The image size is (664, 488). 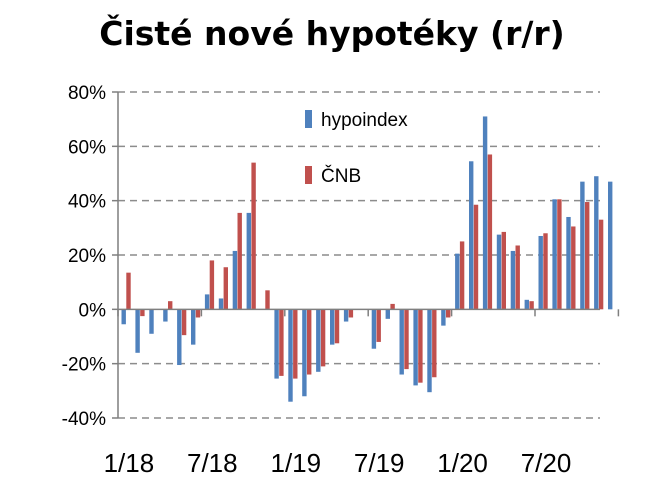 What do you see at coordinates (128, 291) in the screenshot?
I see `bar--nb-0` at bounding box center [128, 291].